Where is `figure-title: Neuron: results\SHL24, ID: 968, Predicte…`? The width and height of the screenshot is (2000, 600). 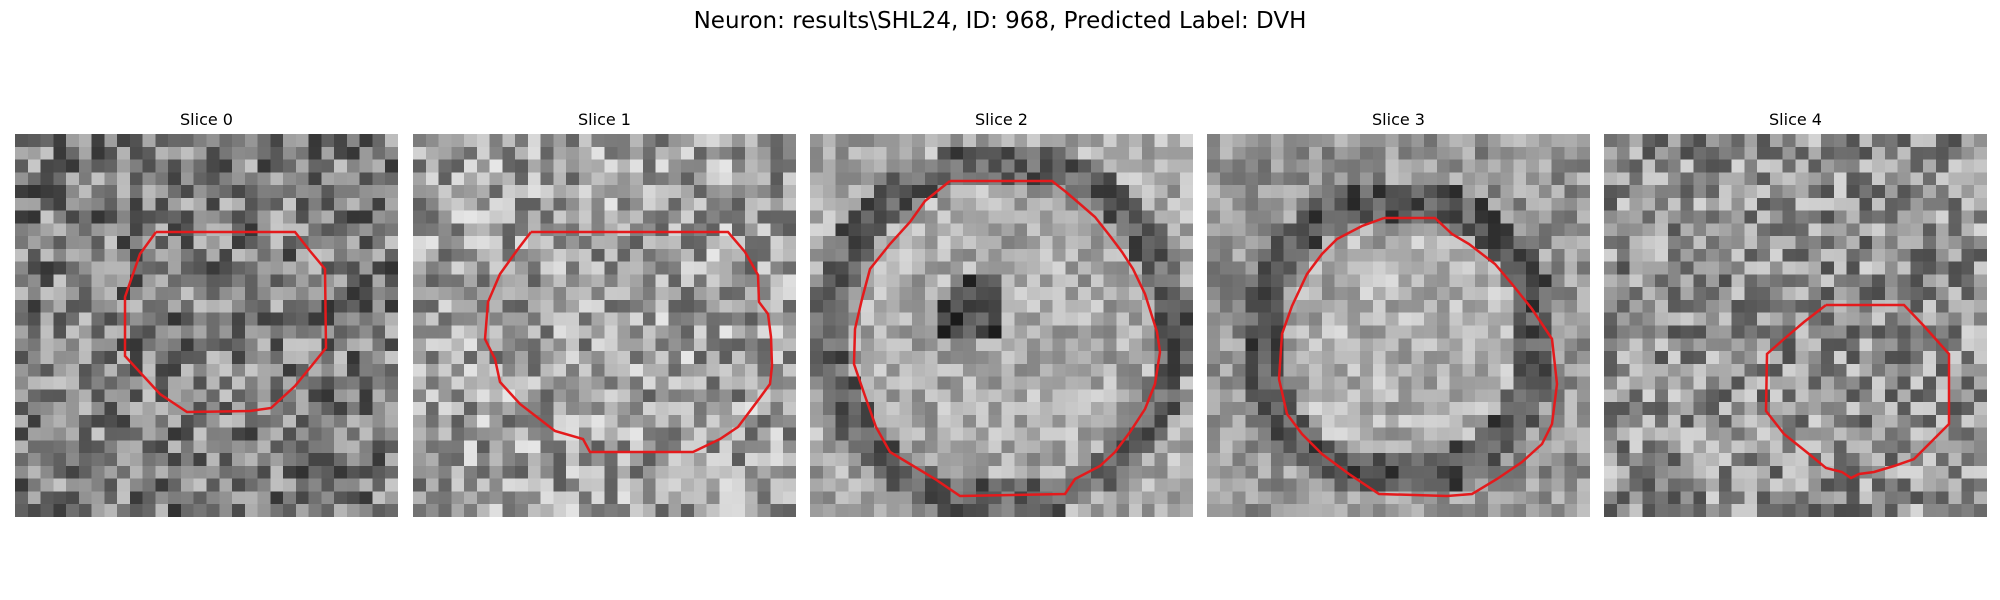 figure-title: Neuron: results\SHL24, ID: 968, Predicte… is located at coordinates (1000, 21).